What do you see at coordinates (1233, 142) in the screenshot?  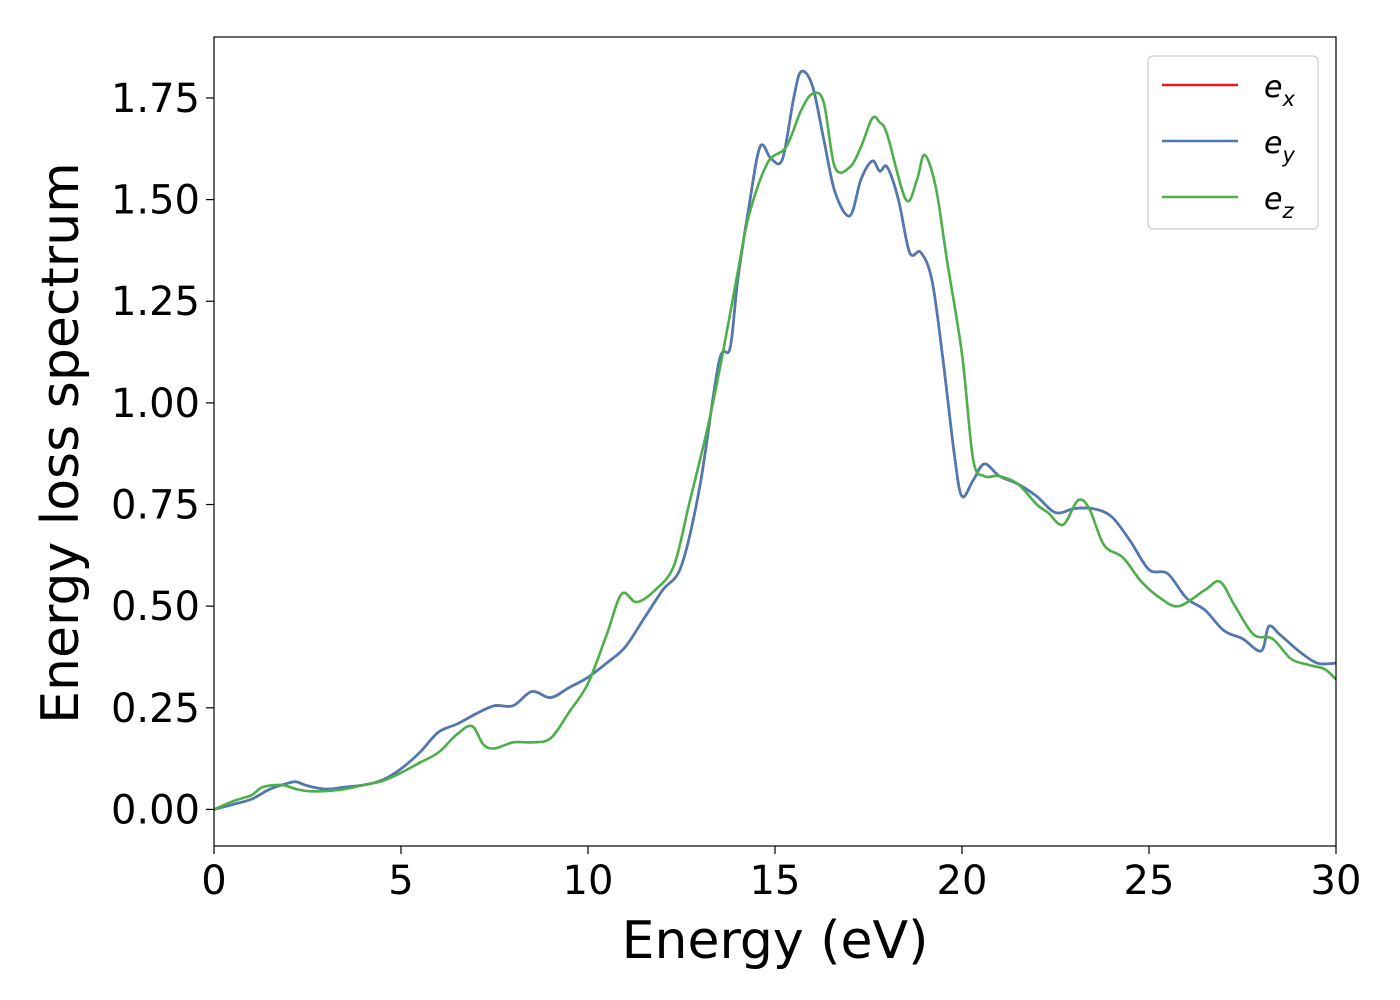 I see `legend-box` at bounding box center [1233, 142].